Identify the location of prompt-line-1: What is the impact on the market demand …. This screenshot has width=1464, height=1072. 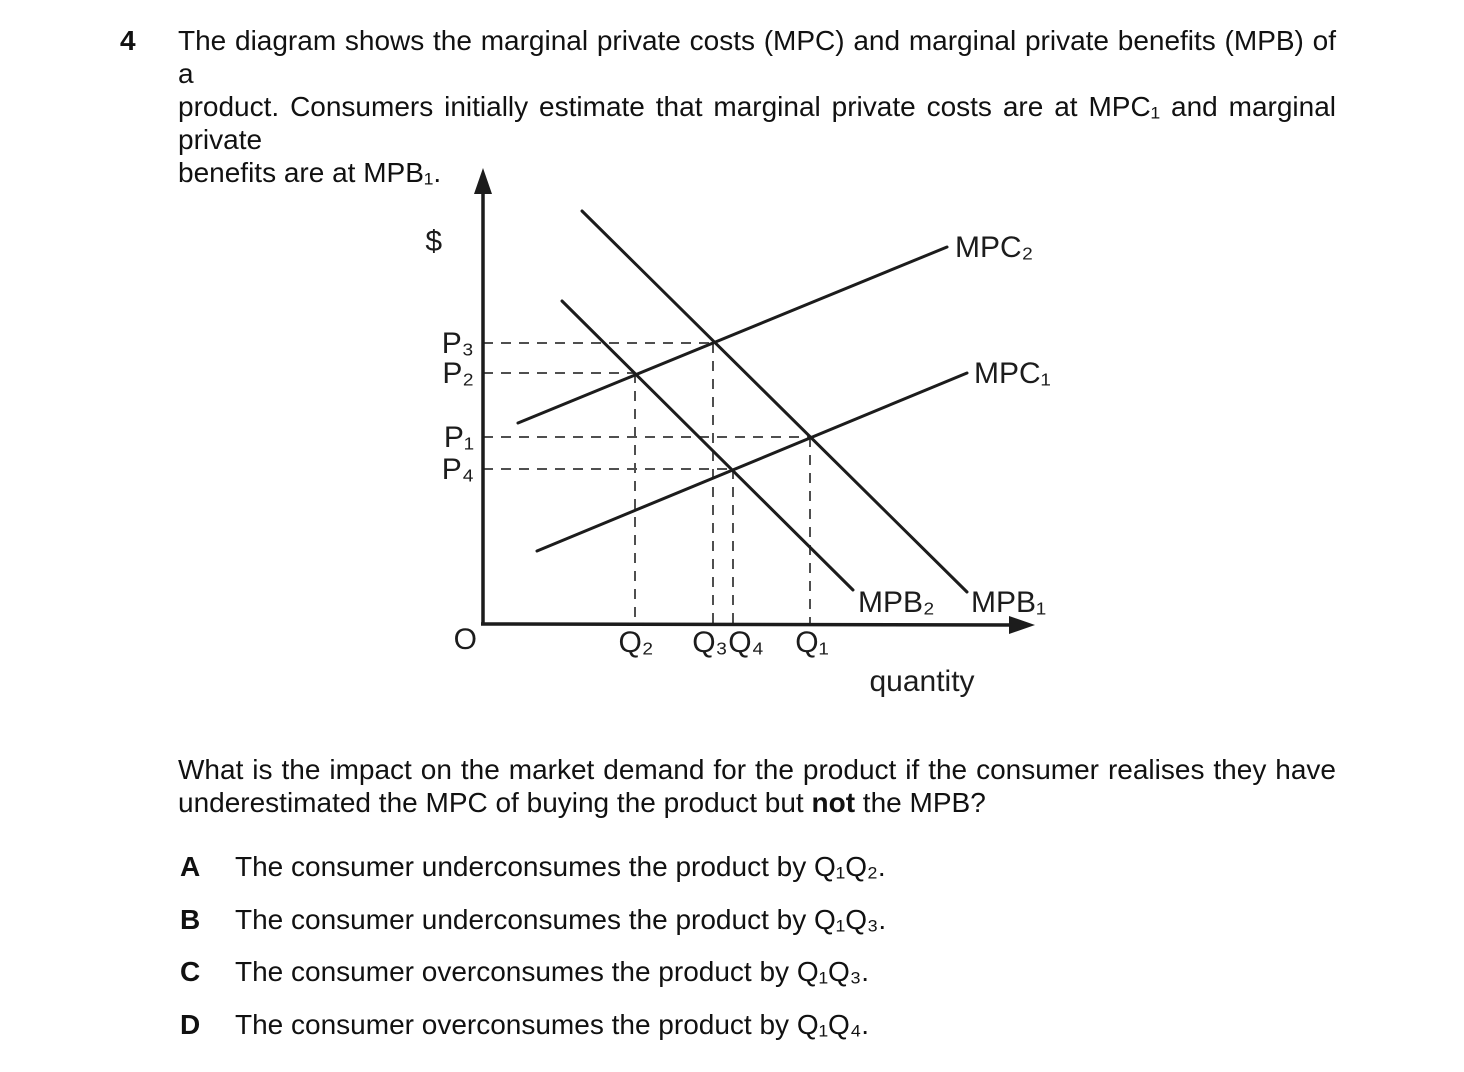
(757, 769).